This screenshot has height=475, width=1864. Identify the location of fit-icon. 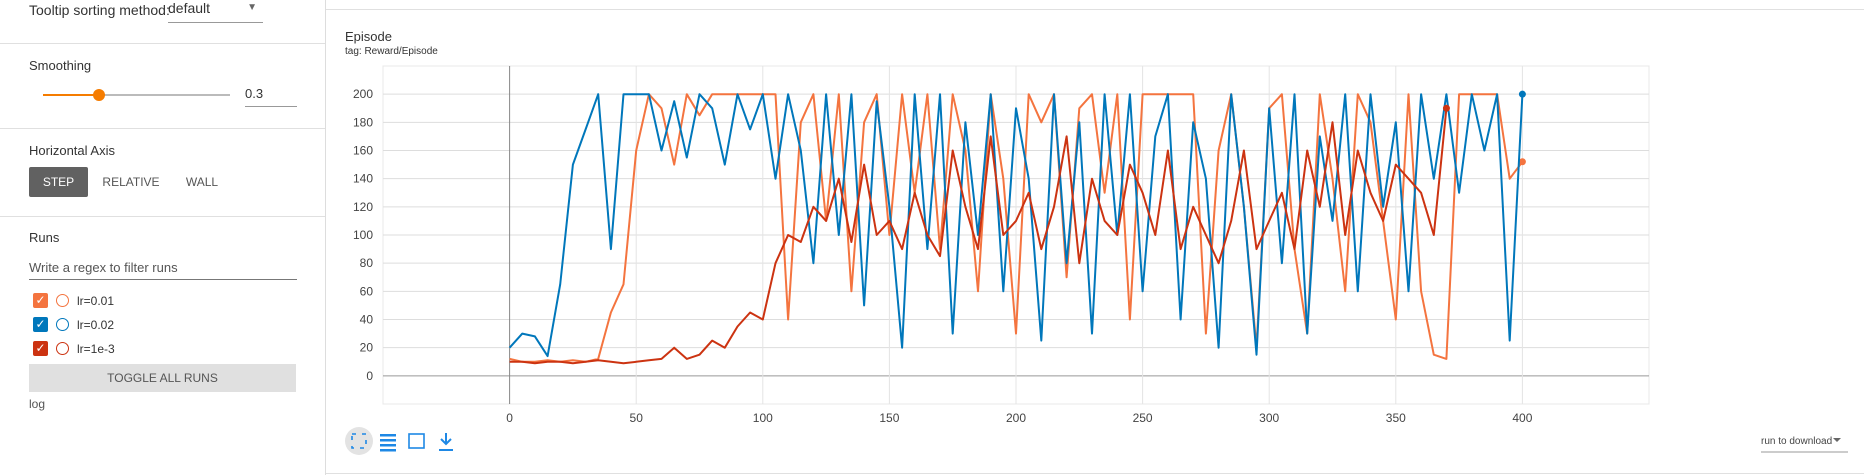
(359, 441).